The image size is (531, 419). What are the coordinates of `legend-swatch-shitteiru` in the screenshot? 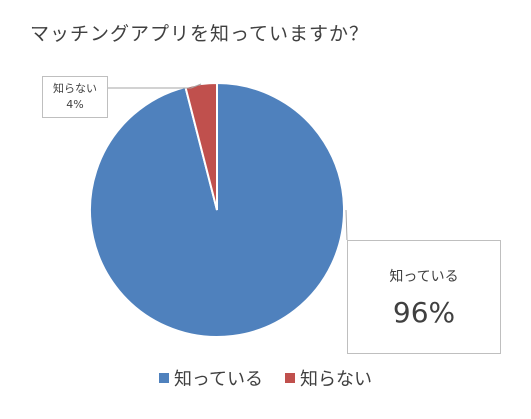 It's located at (163, 378).